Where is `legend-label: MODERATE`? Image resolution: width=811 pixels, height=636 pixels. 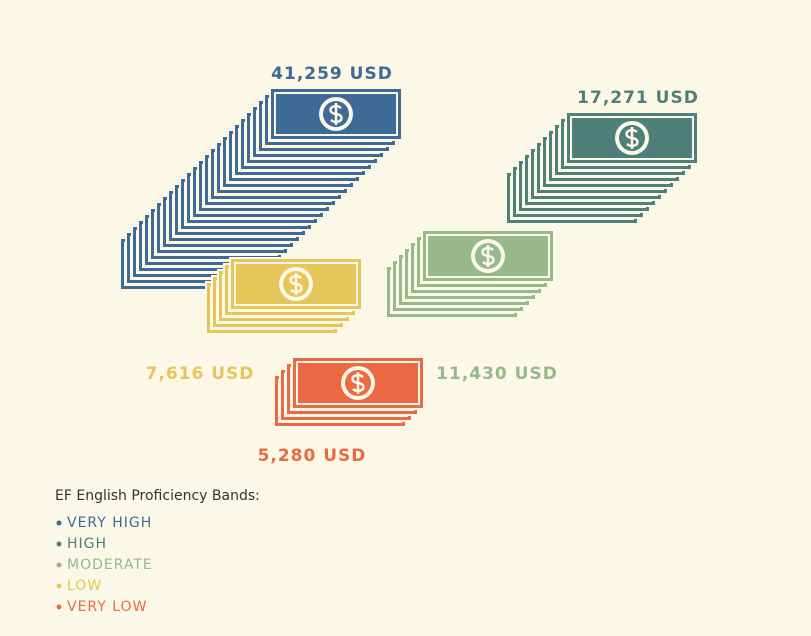 legend-label: MODERATE is located at coordinates (110, 565).